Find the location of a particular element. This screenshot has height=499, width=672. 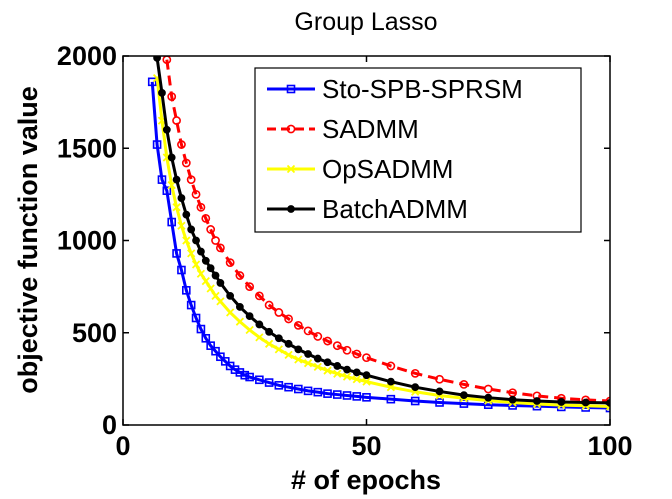

y-tick-label: 2000 is located at coordinates (87, 56).